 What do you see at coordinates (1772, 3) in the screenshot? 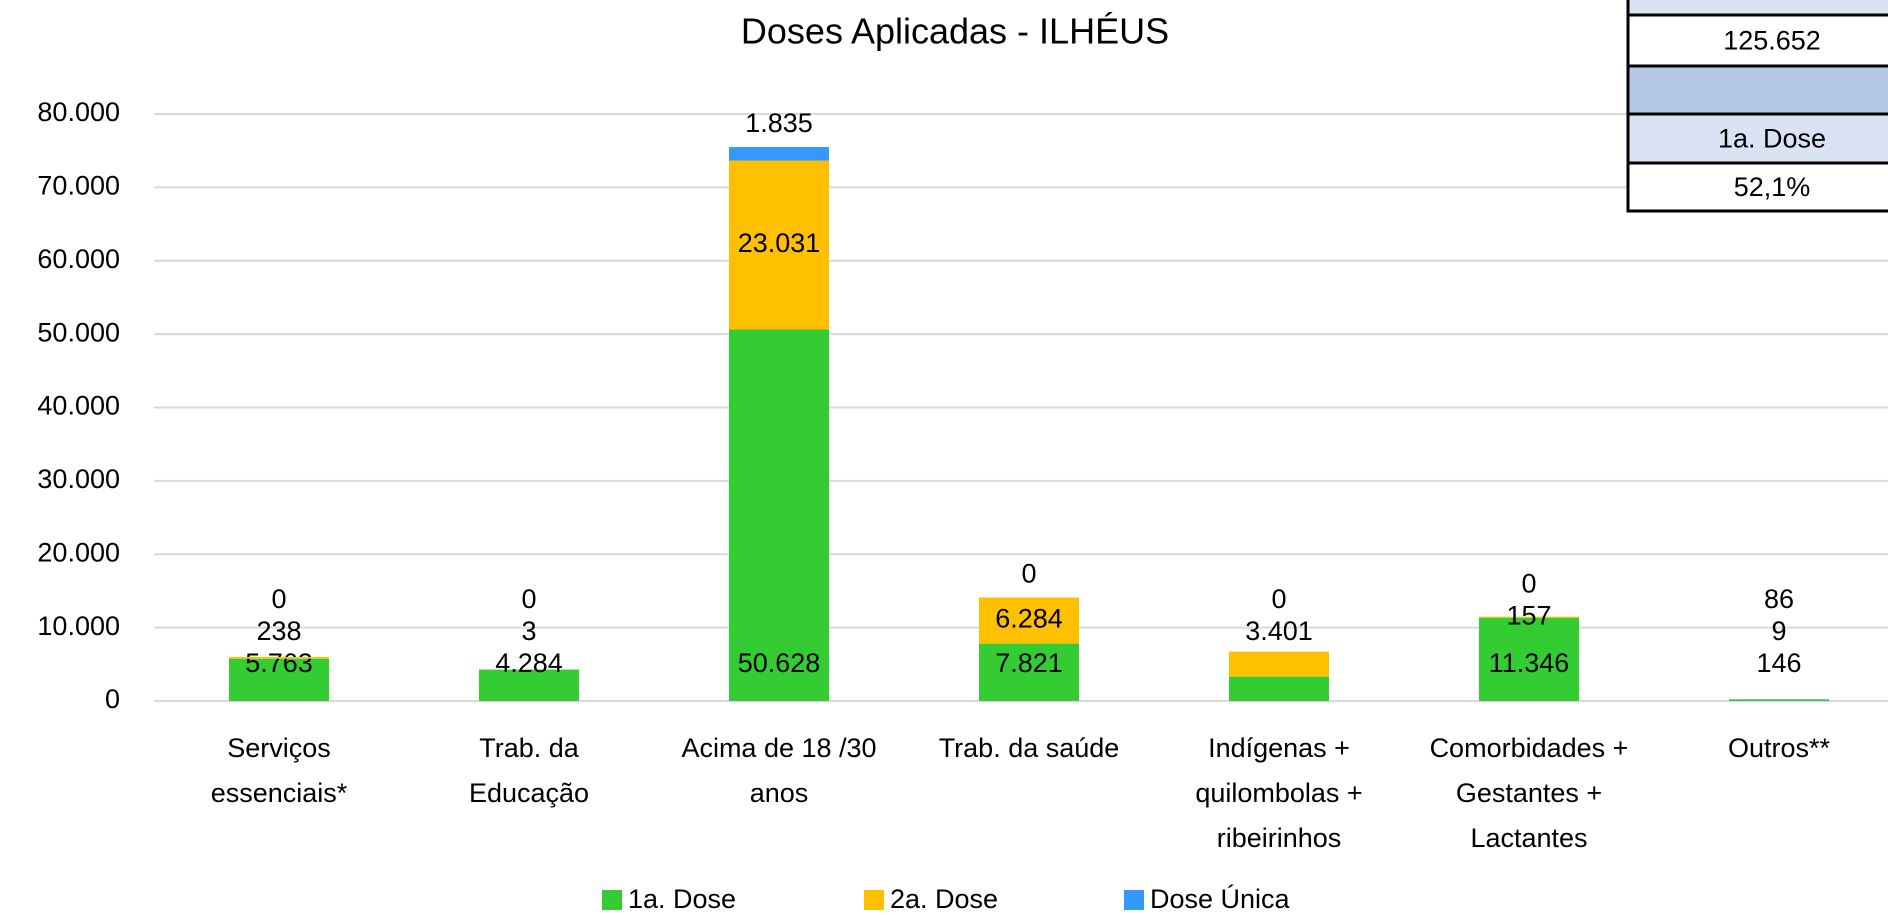
I see `table-text: Doses Recebidas` at bounding box center [1772, 3].